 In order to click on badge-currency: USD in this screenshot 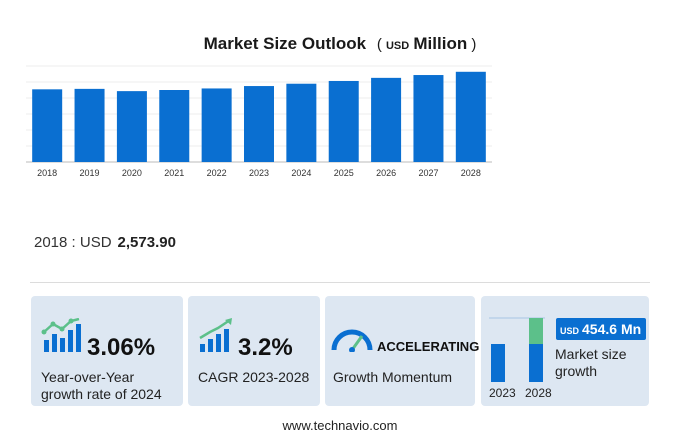, I will do `click(570, 331)`.